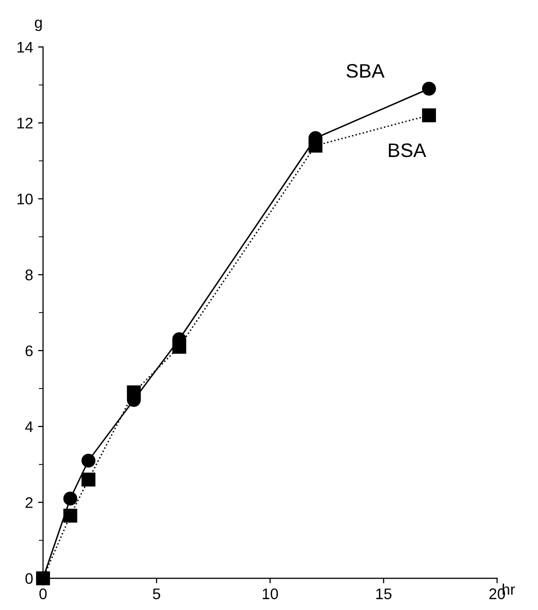 This screenshot has width=538, height=610. Describe the element at coordinates (25, 123) in the screenshot. I see `y-tick-label: 12` at that location.